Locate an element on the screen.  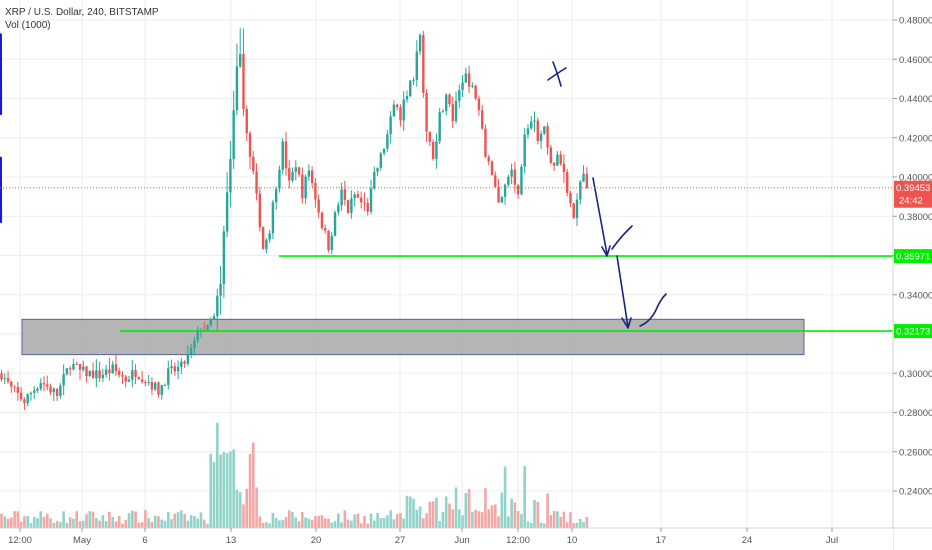
level-tag-upper: 0.35971 is located at coordinates (913, 257).